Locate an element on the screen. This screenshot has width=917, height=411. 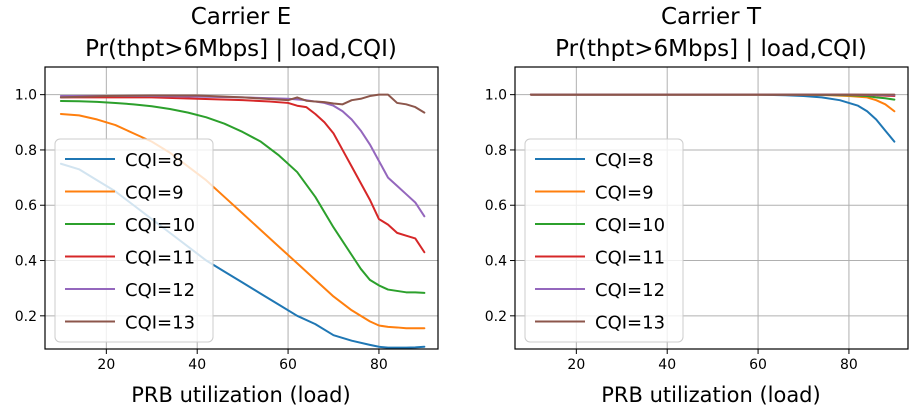
chart-title-line1: Carrier T is located at coordinates (711, 17).